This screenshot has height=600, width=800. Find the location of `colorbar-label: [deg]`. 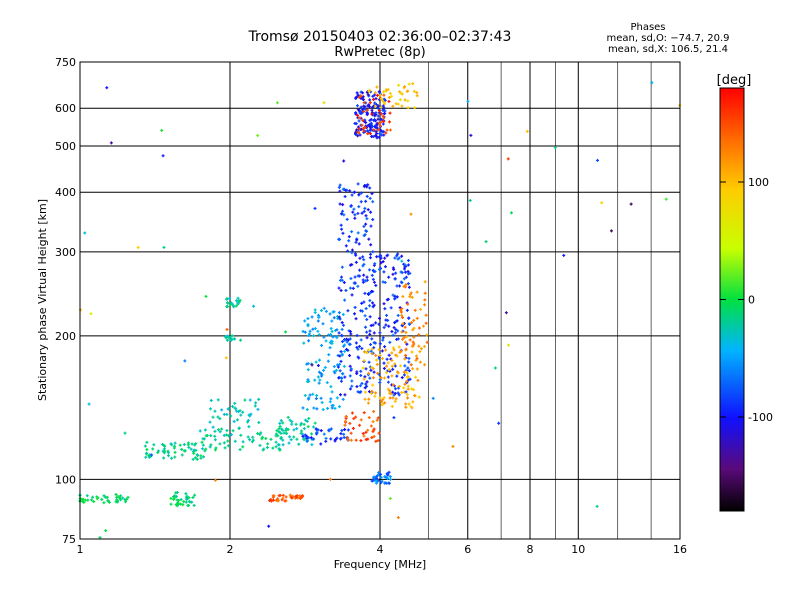

colorbar-label: [deg] is located at coordinates (734, 80).